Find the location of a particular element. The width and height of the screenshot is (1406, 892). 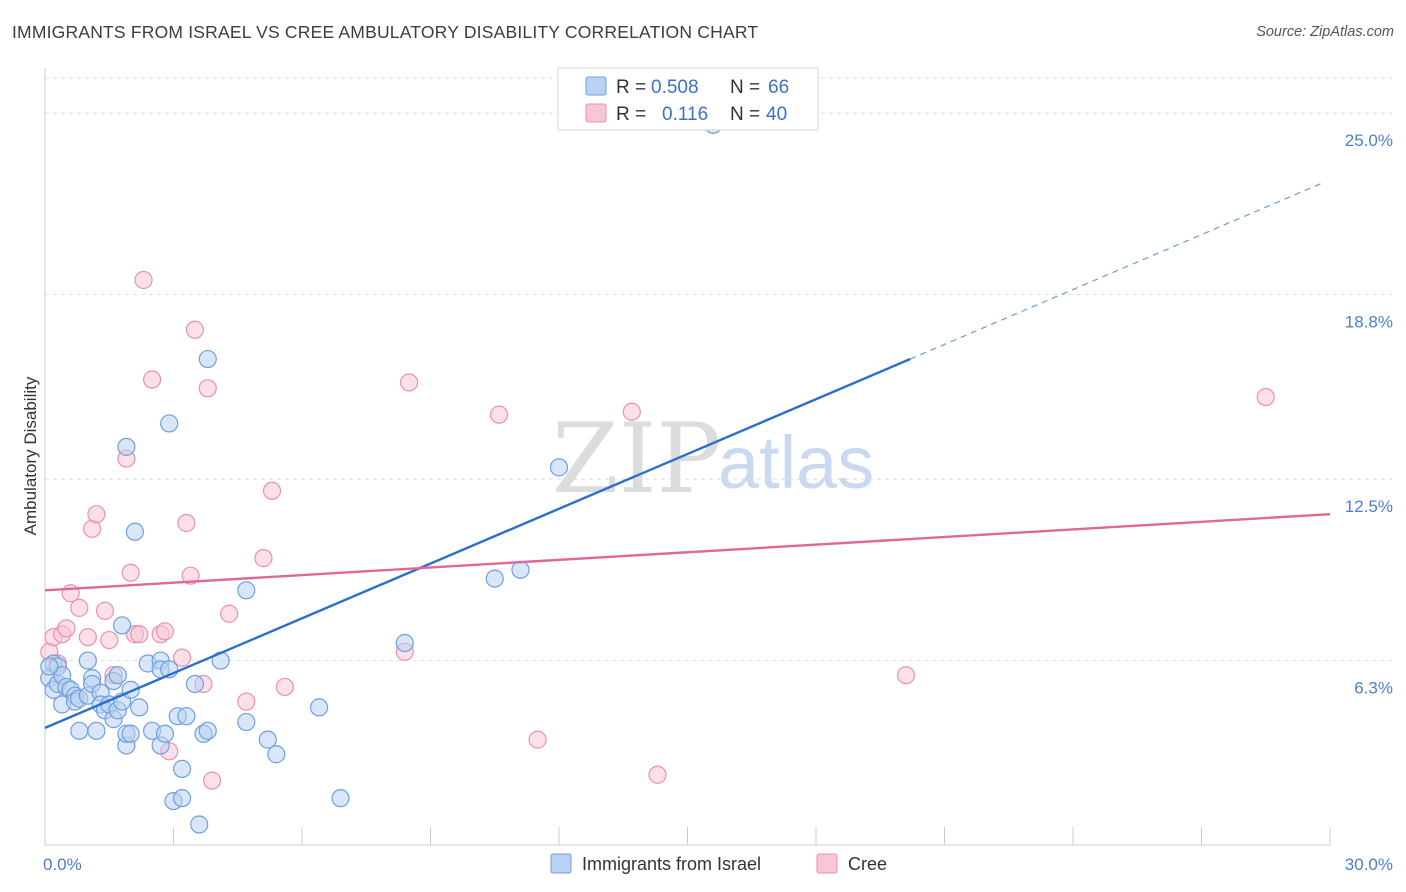

x-tick-labels: 0.0% 30.0% is located at coordinates (718, 864).